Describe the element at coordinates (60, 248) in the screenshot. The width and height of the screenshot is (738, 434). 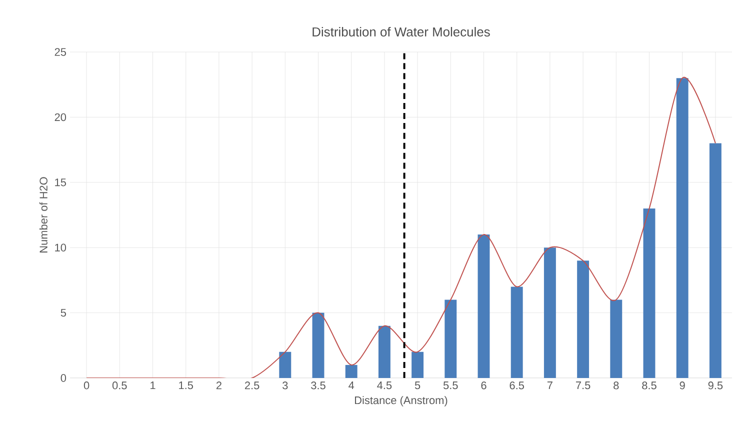
I see `y-tick-label: 10` at that location.